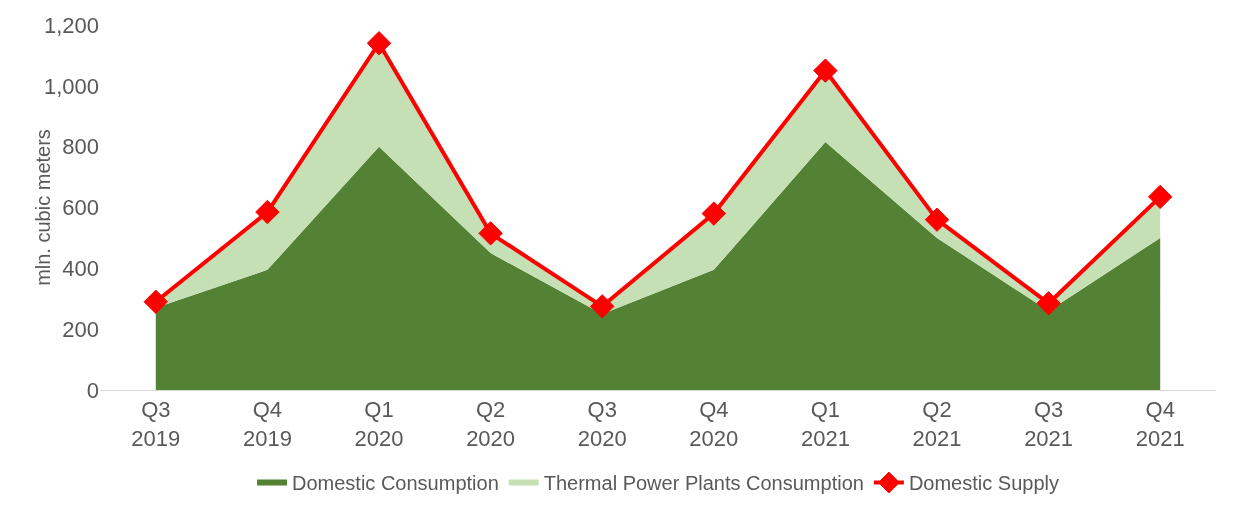 Image resolution: width=1236 pixels, height=514 pixels. I want to click on y-tick-label: 400, so click(80, 269).